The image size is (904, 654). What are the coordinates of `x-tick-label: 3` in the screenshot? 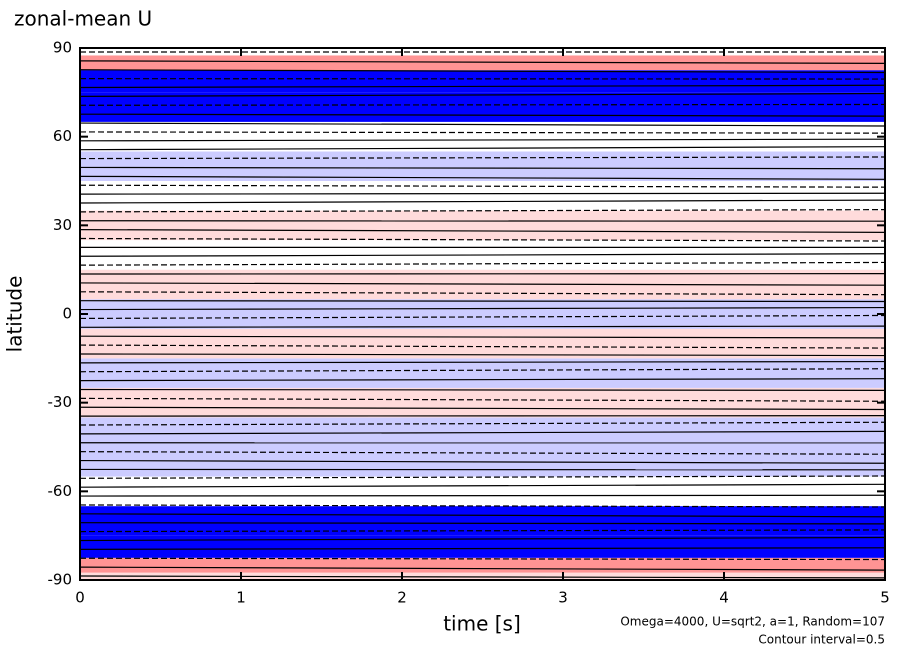 It's located at (563, 598).